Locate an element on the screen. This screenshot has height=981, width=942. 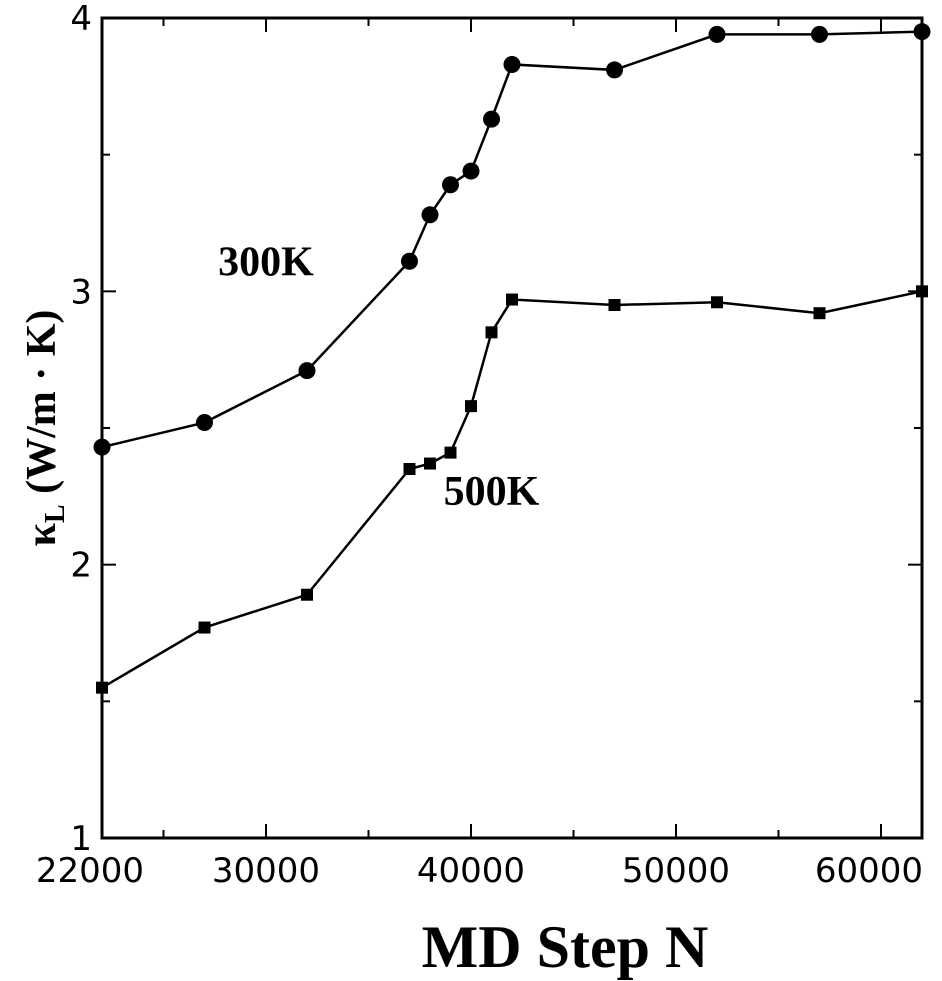
y-tick-label: 1 is located at coordinates (81, 839).